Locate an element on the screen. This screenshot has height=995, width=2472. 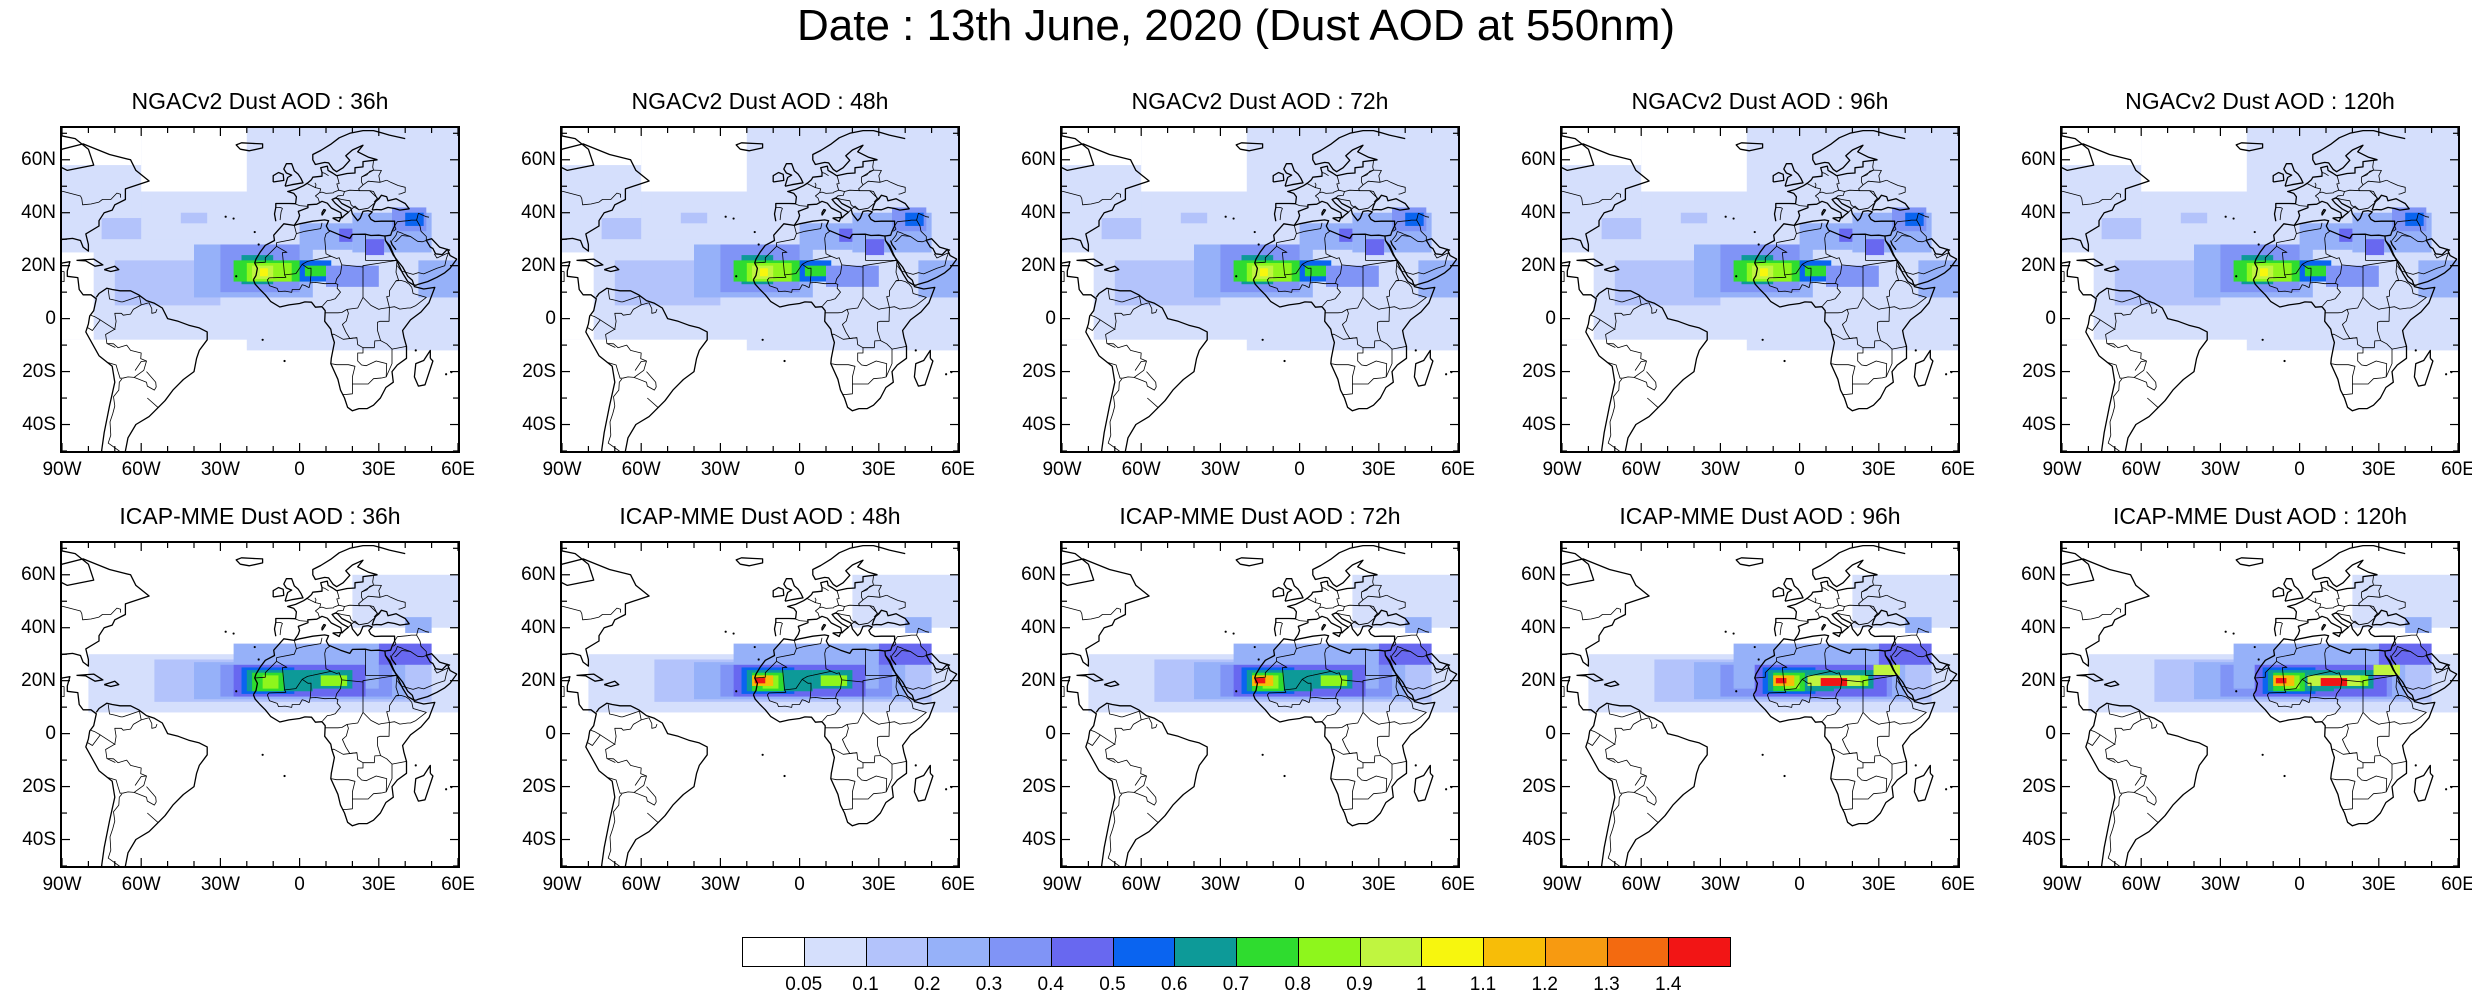
colorbar-label: 0.6 is located at coordinates (1174, 984).